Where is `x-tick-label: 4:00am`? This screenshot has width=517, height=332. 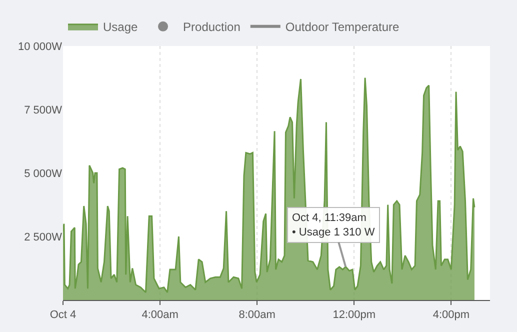 x-tick-label: 4:00am is located at coordinates (160, 315).